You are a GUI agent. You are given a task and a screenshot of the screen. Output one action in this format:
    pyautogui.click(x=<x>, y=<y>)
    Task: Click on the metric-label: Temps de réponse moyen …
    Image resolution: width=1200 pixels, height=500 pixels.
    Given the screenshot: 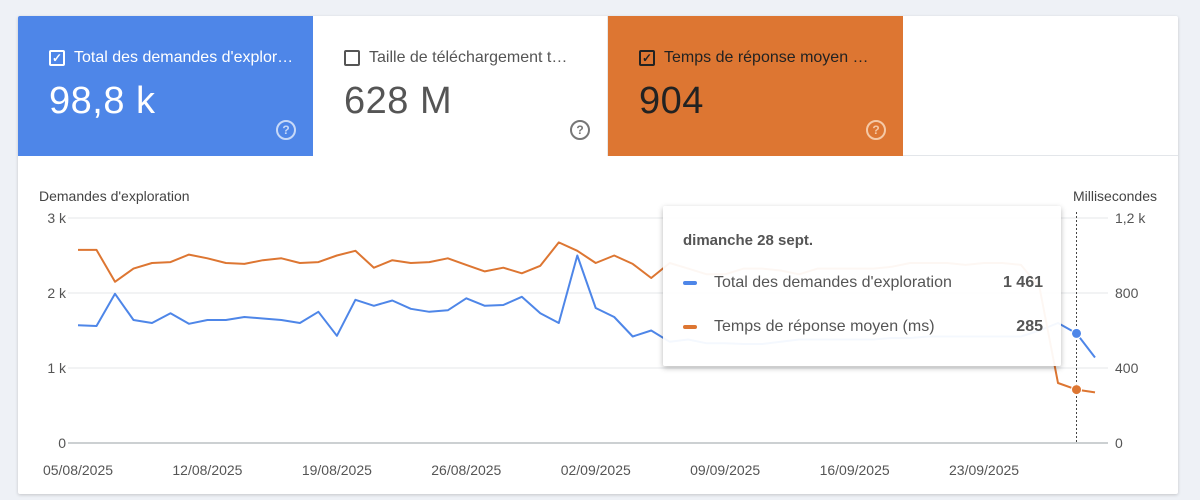 What is the action you would take?
    pyautogui.click(x=766, y=57)
    